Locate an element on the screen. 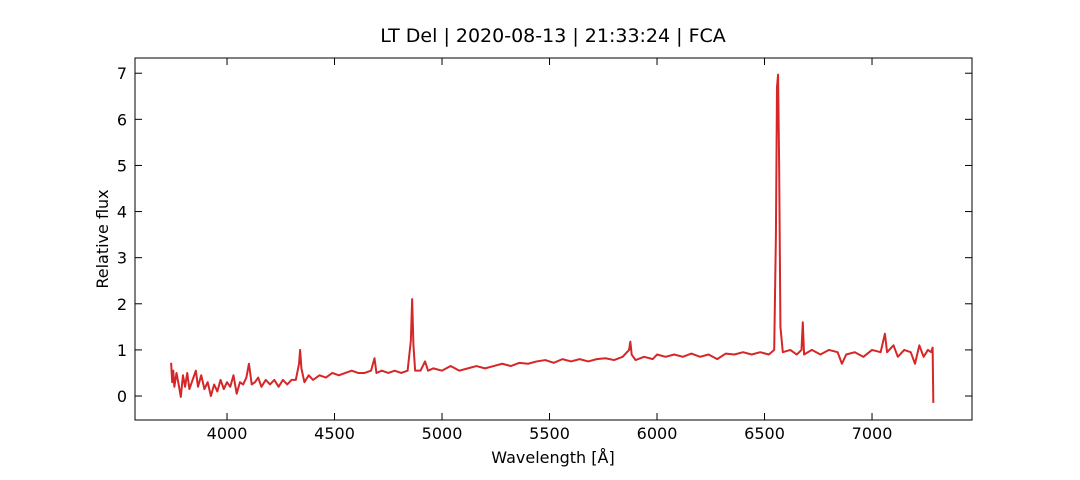  x-tick-label: 4500 is located at coordinates (334, 433).